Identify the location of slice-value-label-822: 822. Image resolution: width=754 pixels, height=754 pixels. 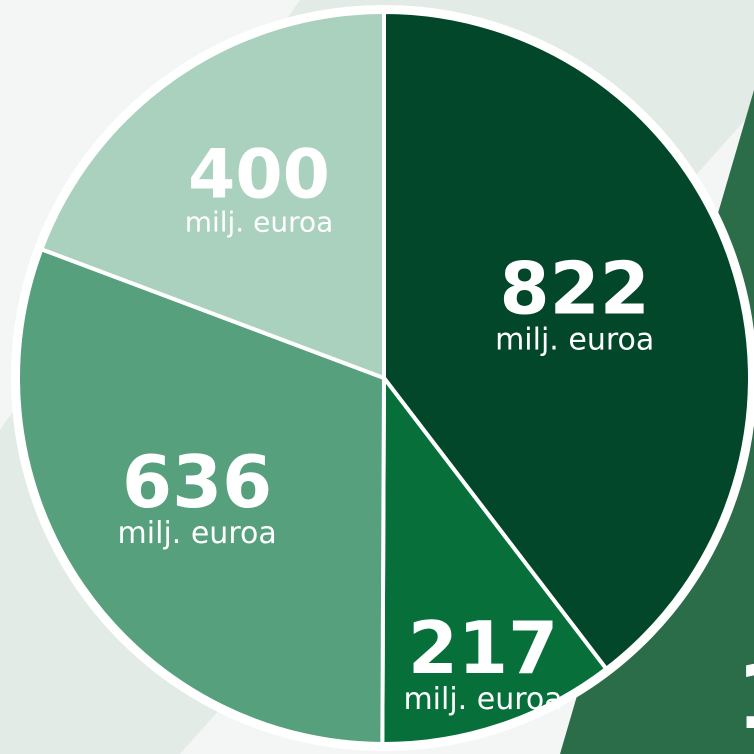
(575, 288).